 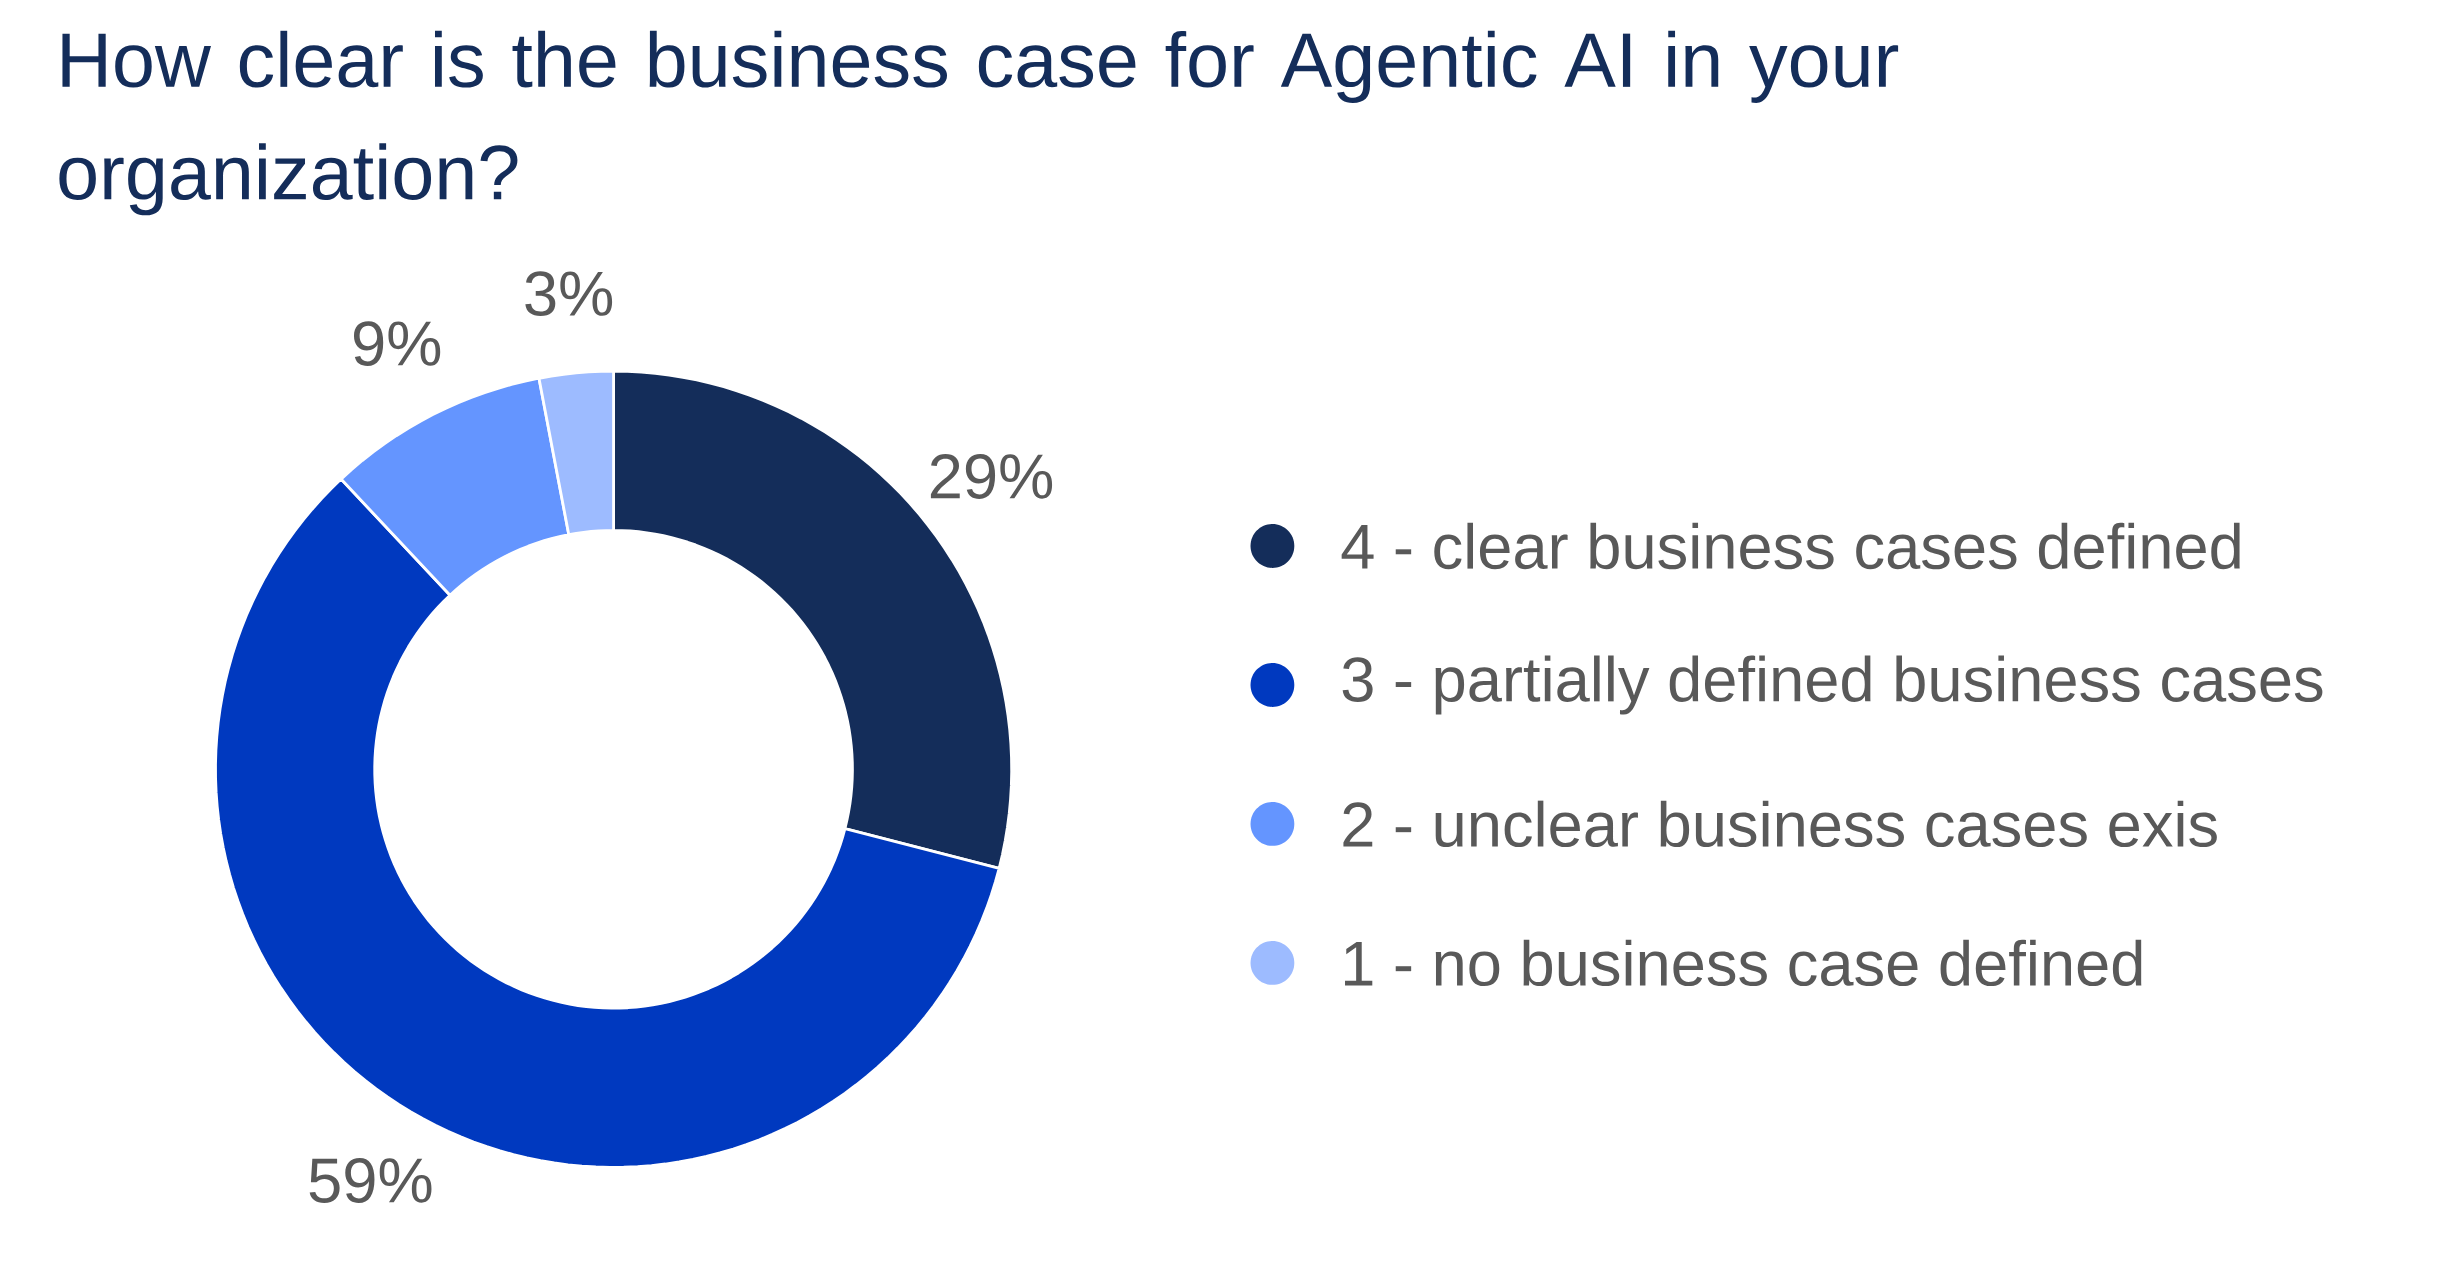 I want to click on data-label: 9%, so click(x=397, y=343).